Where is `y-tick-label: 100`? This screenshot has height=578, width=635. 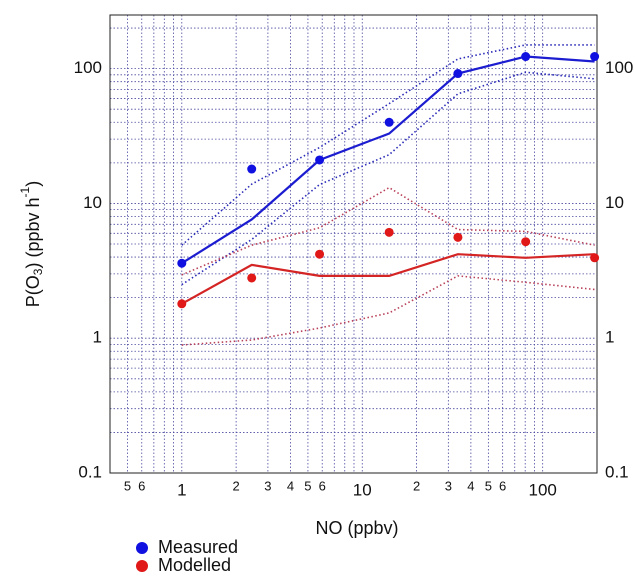 y-tick-label: 100 is located at coordinates (88, 67).